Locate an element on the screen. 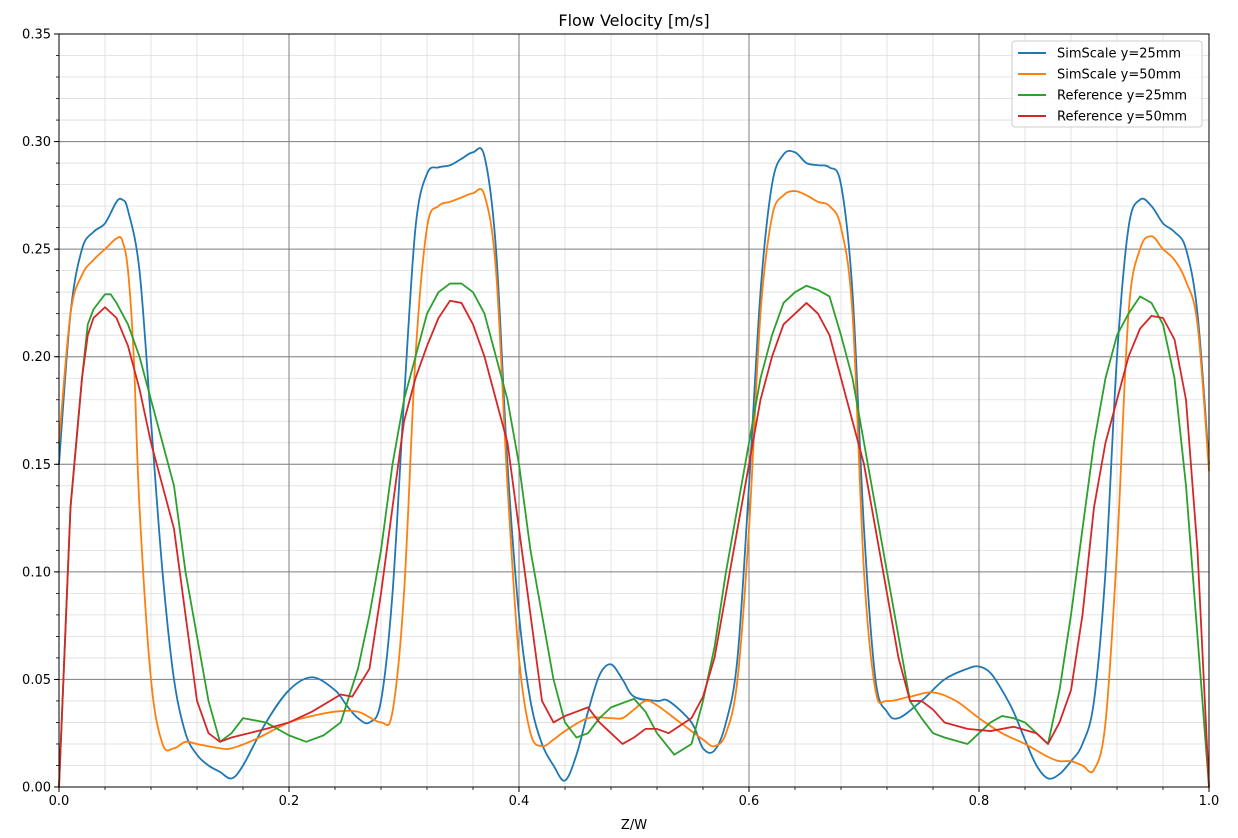  x-axis: 0.0 0.2 0.4 0.6 0.8 1.0 is located at coordinates (634, 798).